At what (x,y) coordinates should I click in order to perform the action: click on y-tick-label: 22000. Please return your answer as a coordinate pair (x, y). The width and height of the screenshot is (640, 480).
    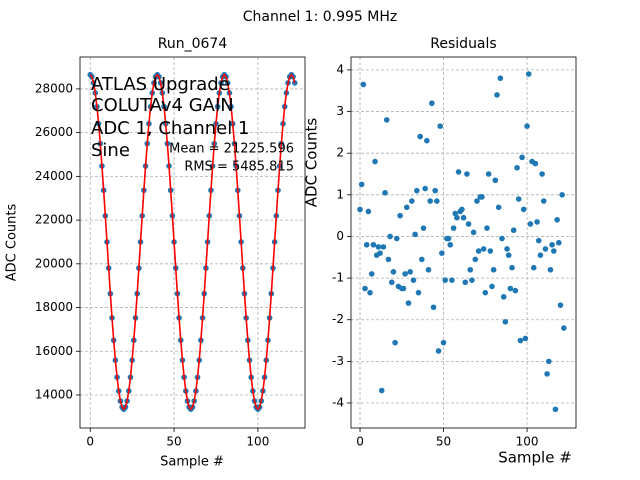
    Looking at the image, I should click on (54, 220).